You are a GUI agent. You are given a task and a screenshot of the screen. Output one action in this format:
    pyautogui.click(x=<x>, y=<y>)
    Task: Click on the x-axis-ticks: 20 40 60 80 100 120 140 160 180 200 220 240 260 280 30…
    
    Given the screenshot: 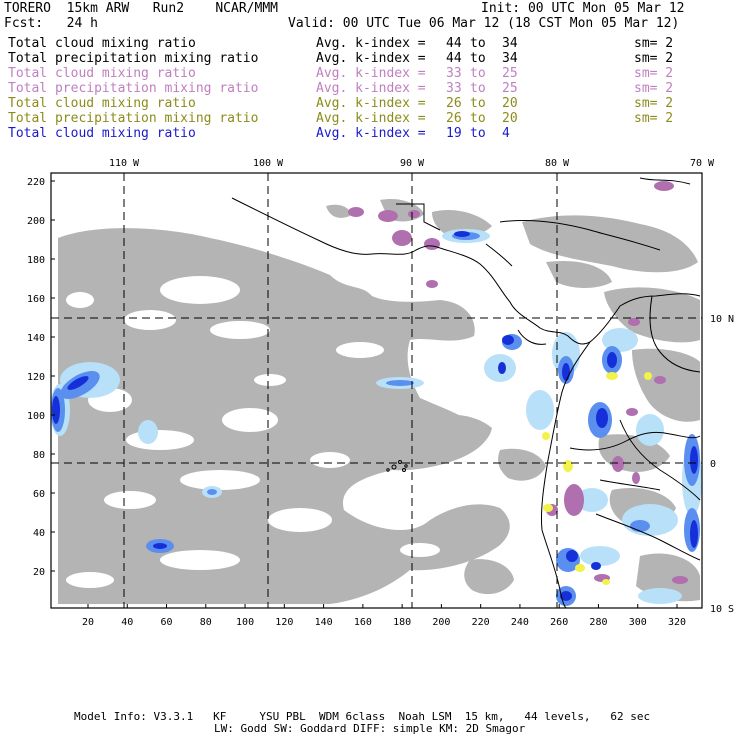 What is the action you would take?
    pyautogui.click(x=384, y=616)
    